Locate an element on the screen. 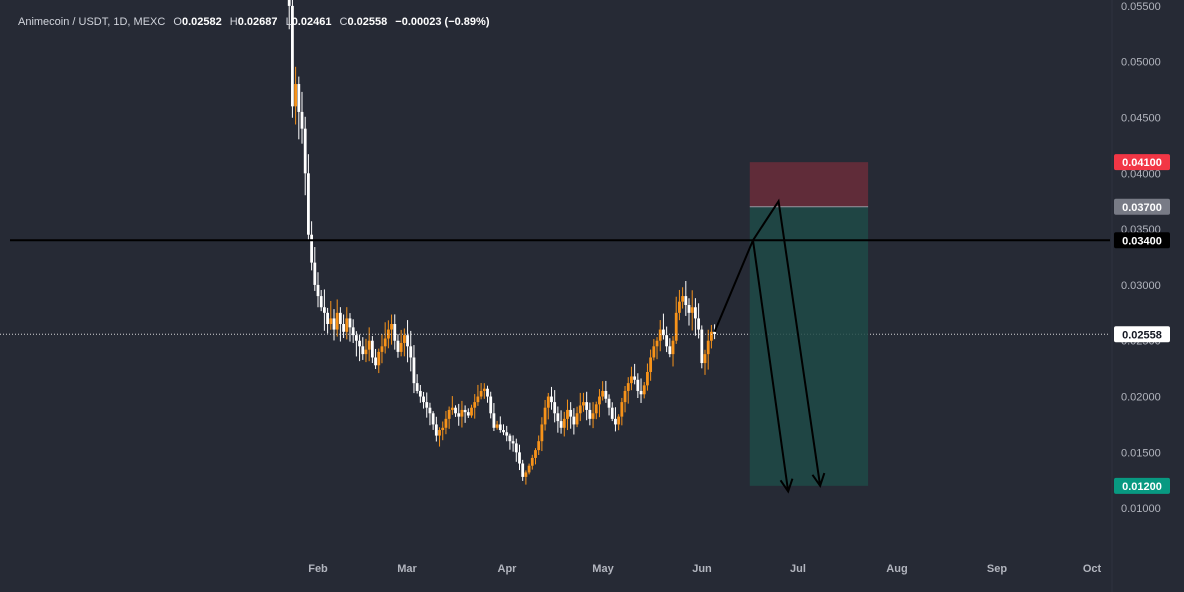 Image resolution: width=1184 pixels, height=592 pixels. change-value: −0.00023 (−0.89%) is located at coordinates (442, 22).